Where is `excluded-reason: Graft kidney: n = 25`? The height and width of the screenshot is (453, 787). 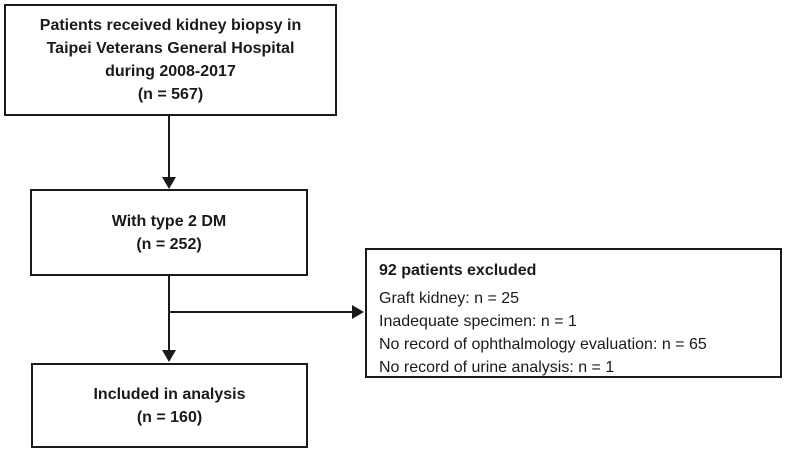
excluded-reason: Graft kidney: n = 25 is located at coordinates (449, 298).